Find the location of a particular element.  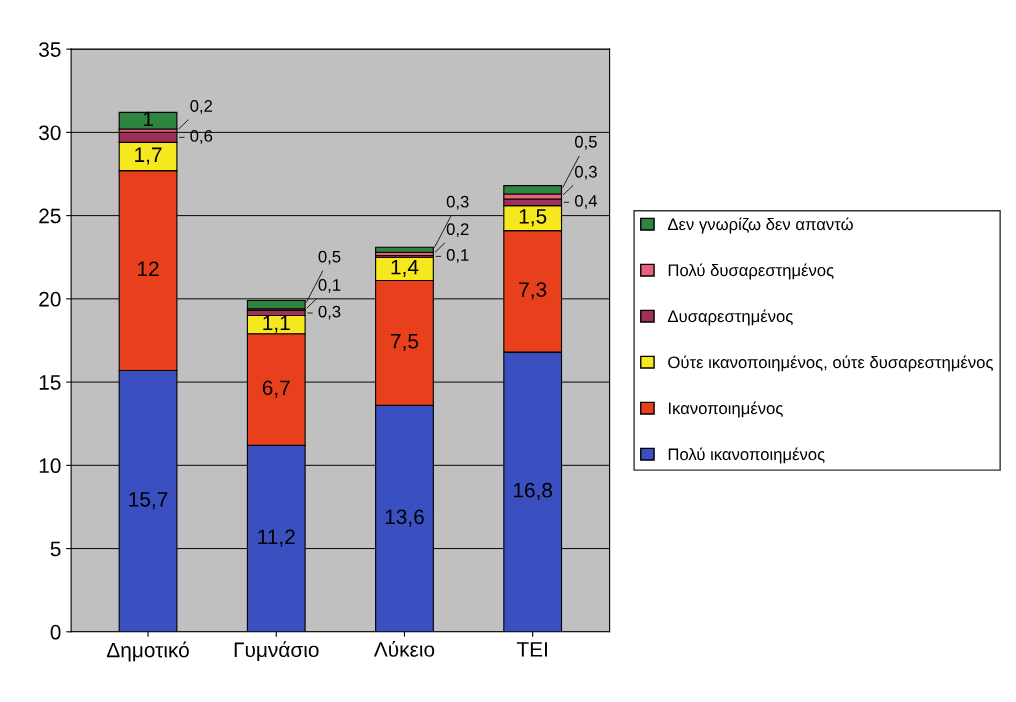

legend-label: Δεν γνωρίζω δεν απαντώ is located at coordinates (760, 225).